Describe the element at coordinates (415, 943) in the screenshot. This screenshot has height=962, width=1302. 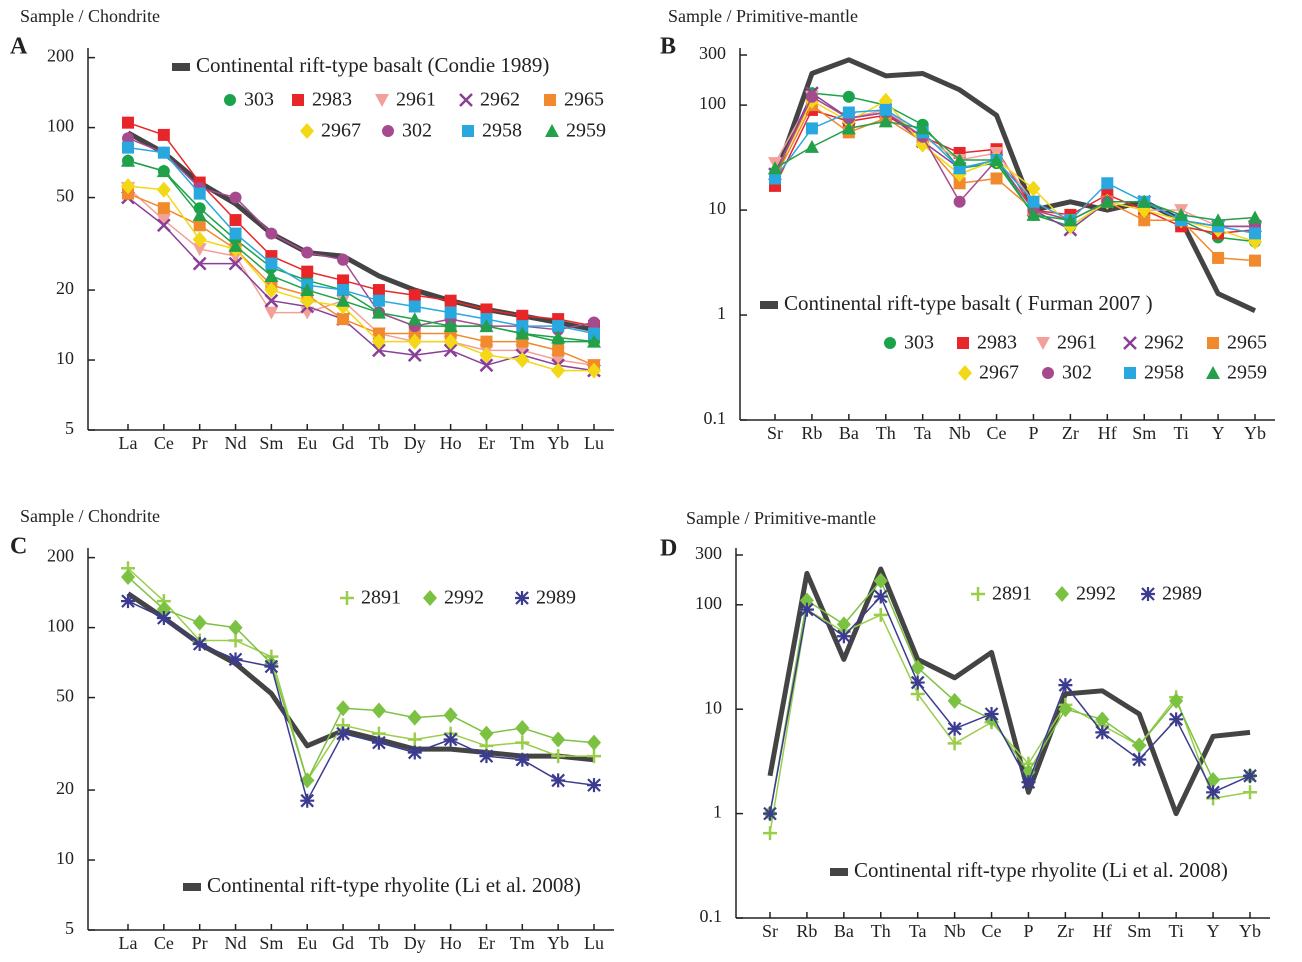
I see `x-tick-label: Dy` at that location.